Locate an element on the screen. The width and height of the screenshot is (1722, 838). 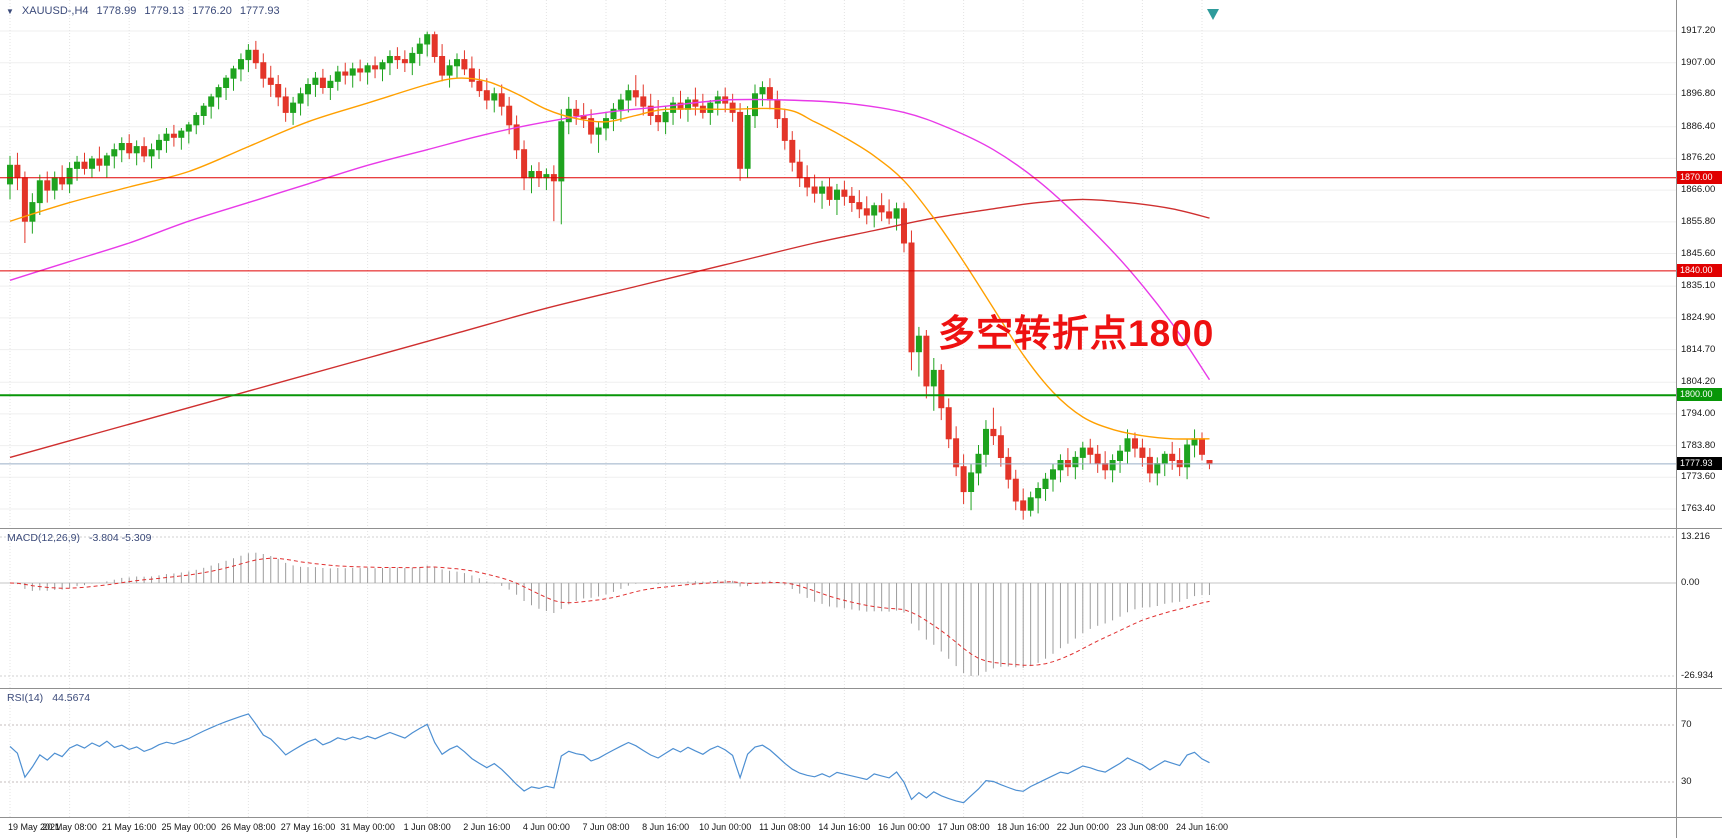
time-tick-label: 8 Jun 16:00 is located at coordinates (666, 827).